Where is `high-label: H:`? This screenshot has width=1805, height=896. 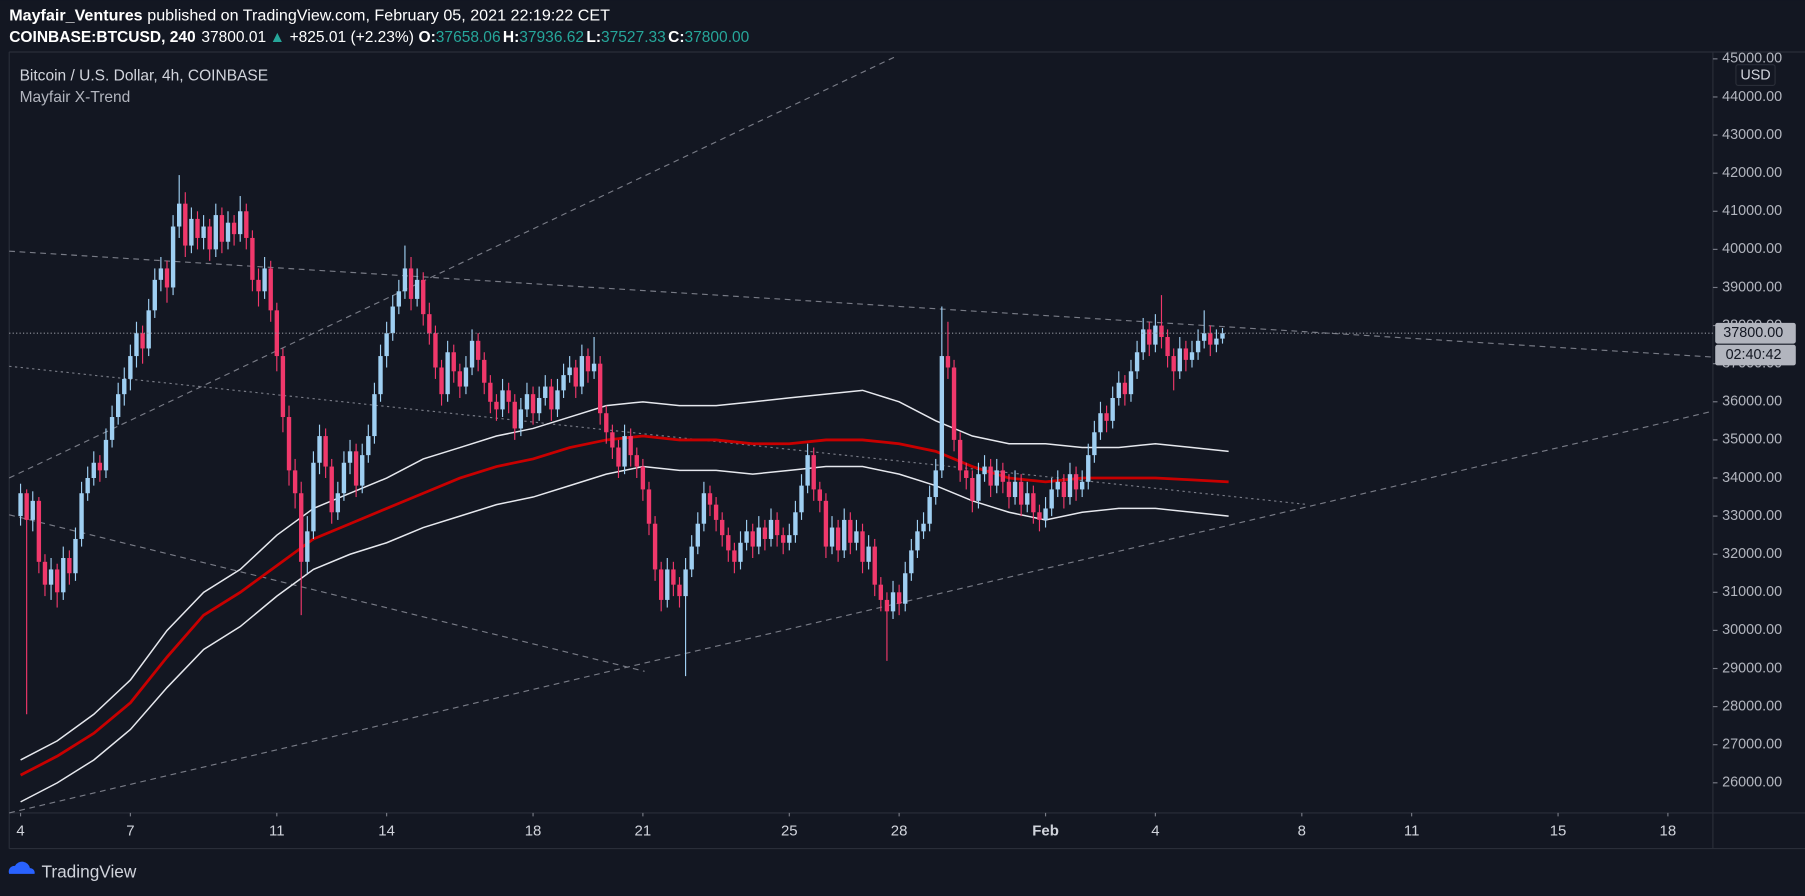
high-label: H: is located at coordinates (511, 37).